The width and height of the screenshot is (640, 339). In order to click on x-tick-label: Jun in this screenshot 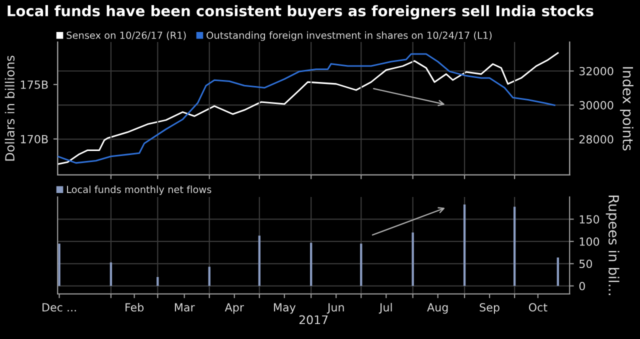, I will do `click(335, 308)`.